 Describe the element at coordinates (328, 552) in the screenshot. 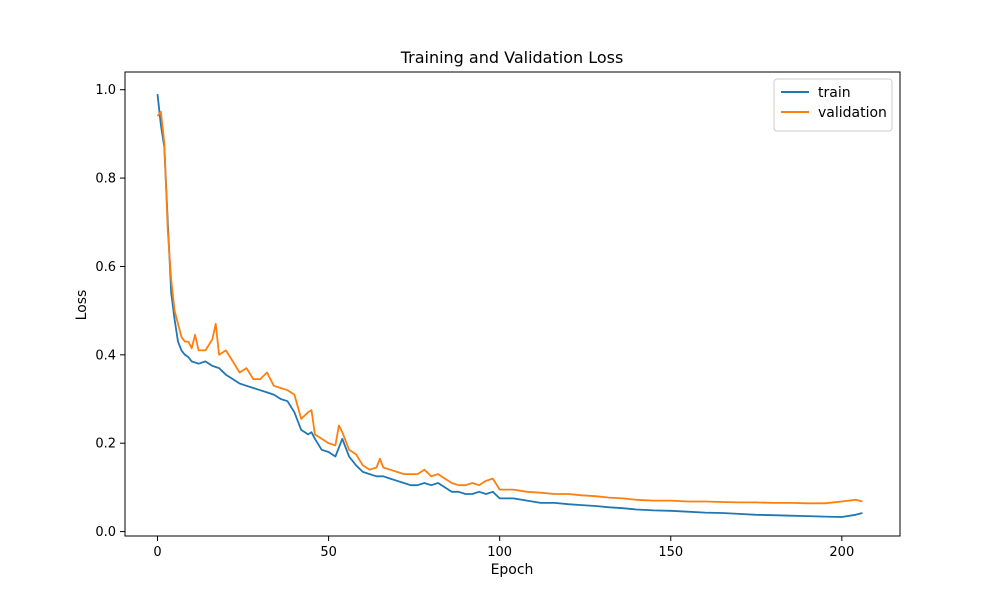

I see `x-tick-label: 50` at that location.